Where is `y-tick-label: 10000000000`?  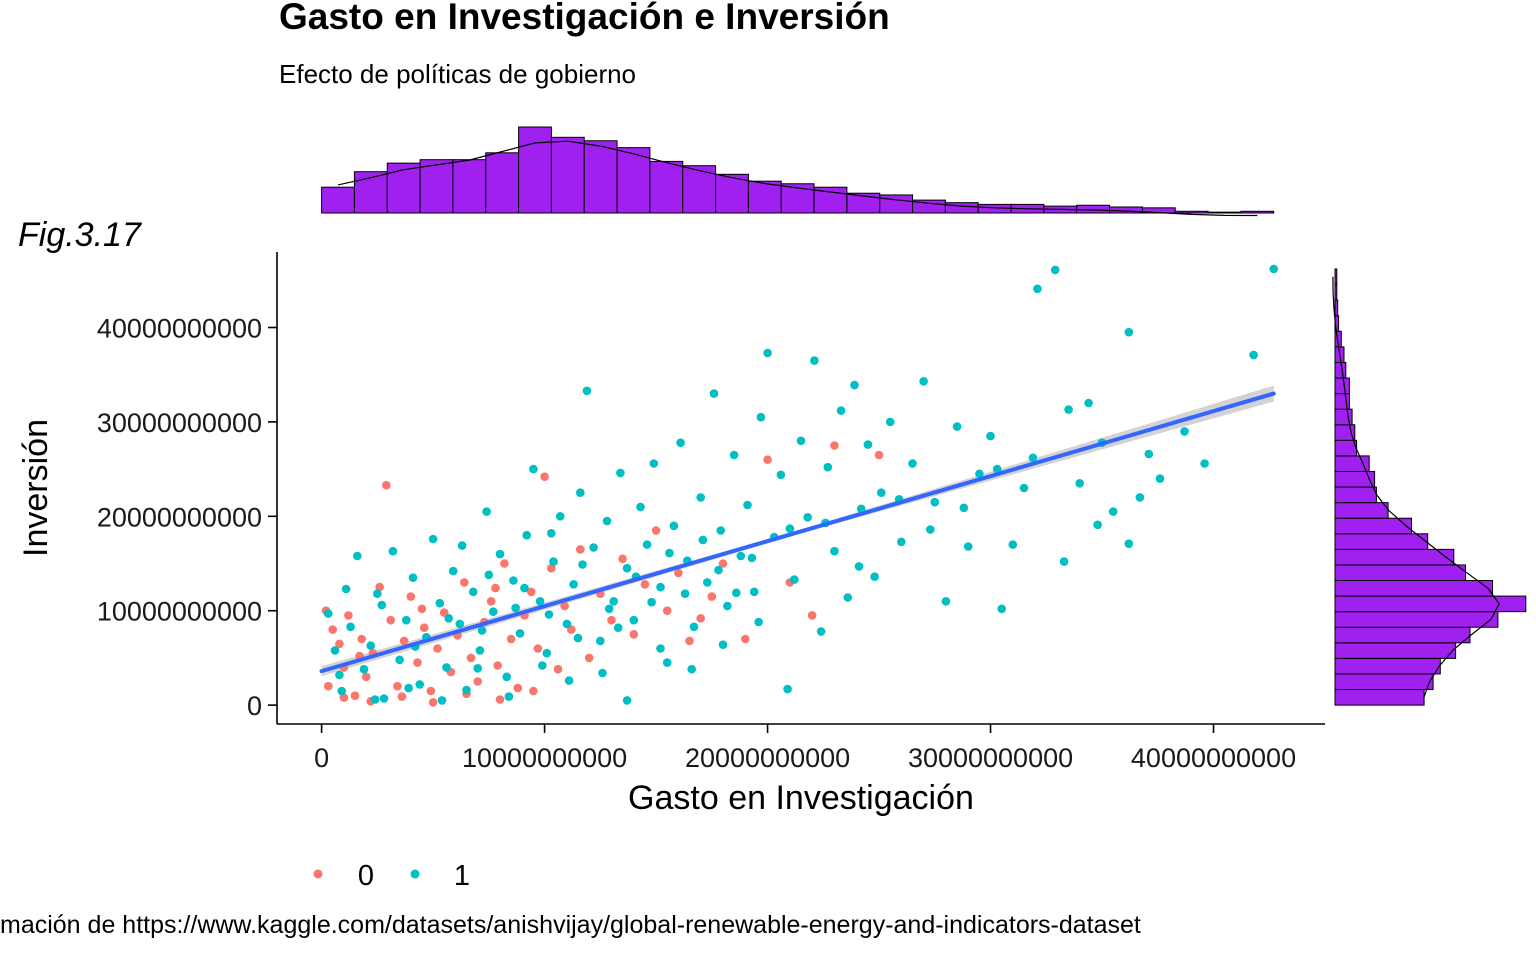
y-tick-label: 10000000000 is located at coordinates (179, 612).